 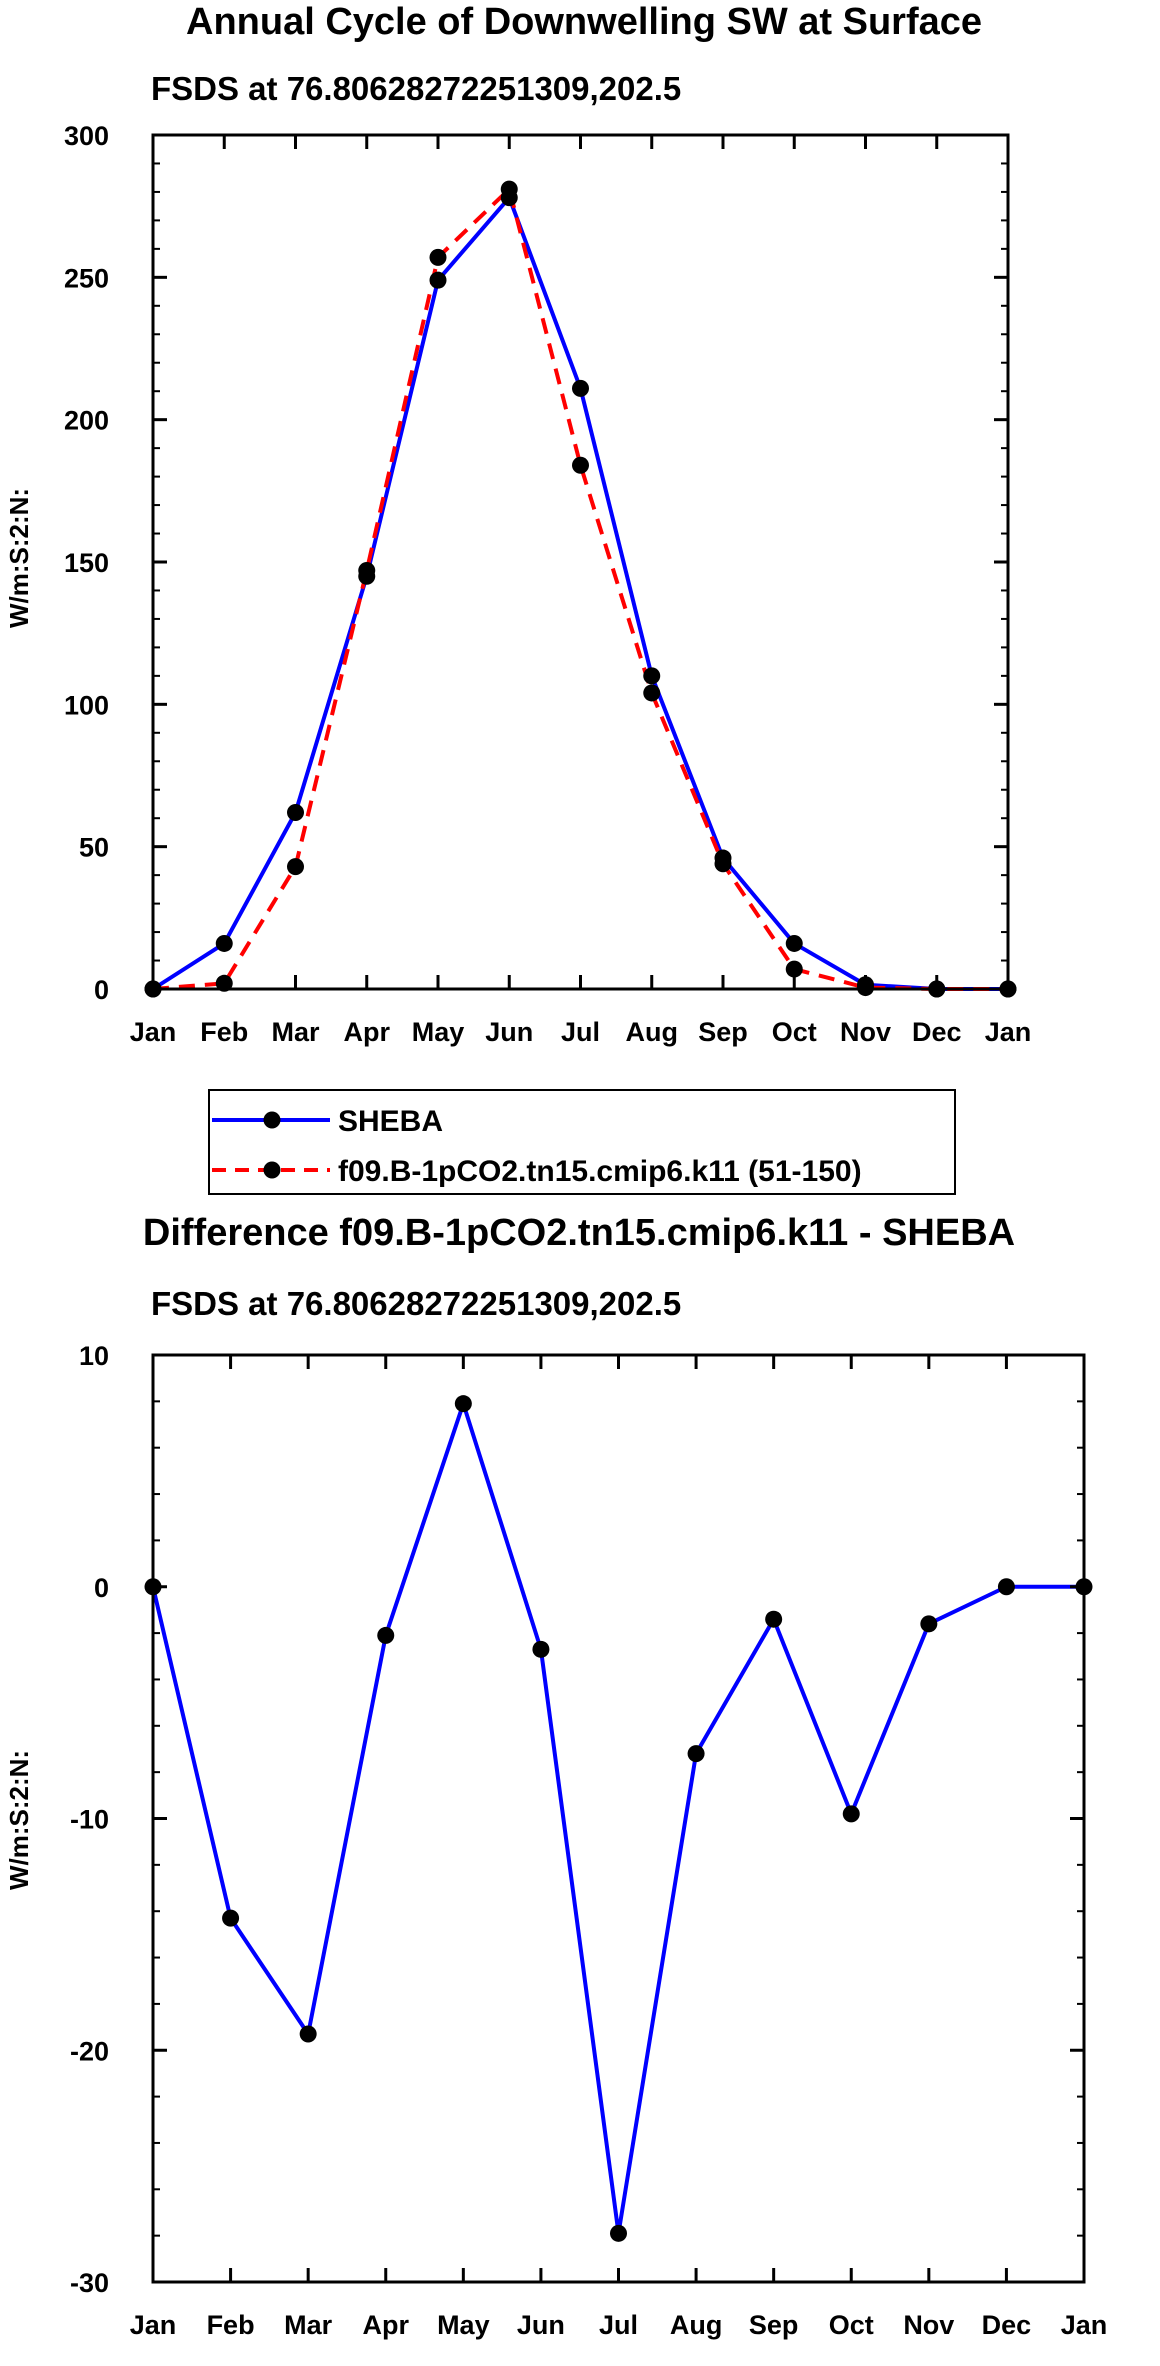 I want to click on legend-label-sheba: SHEBA, so click(x=390, y=1121).